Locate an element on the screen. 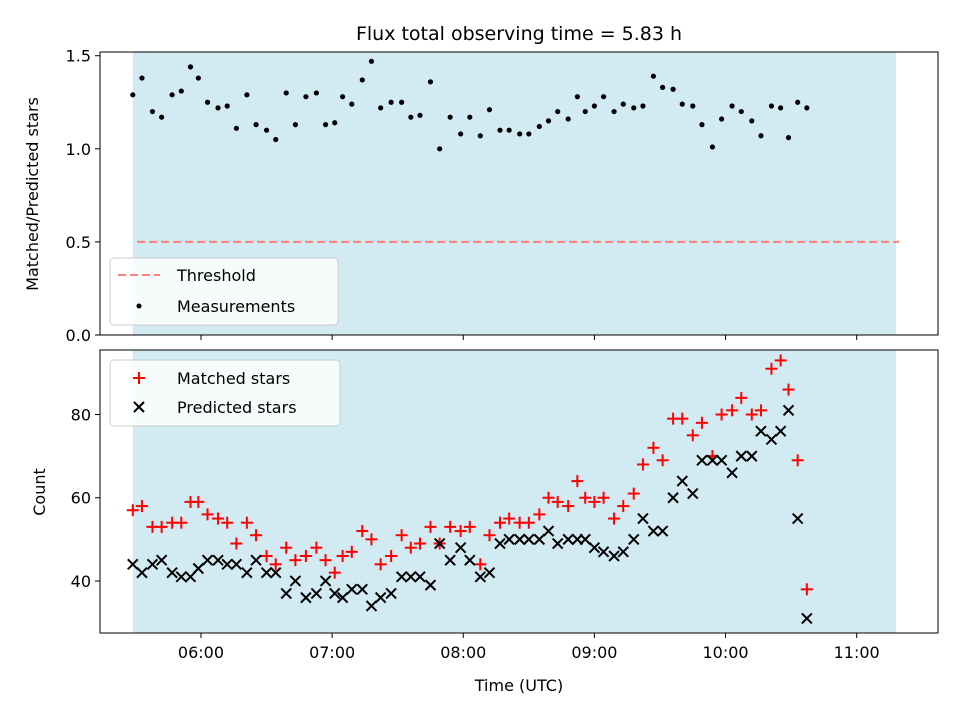 This screenshot has width=960, height=720. bottom-legend-box is located at coordinates (225, 393).